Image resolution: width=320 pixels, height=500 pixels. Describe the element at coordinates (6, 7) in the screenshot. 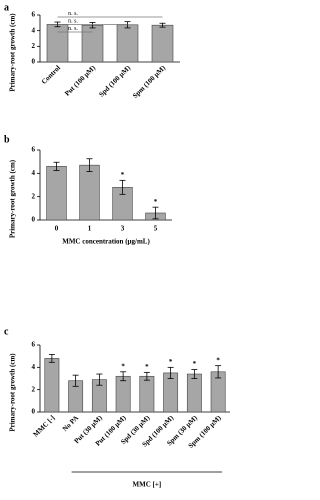

I see `panel-label: a` at that location.